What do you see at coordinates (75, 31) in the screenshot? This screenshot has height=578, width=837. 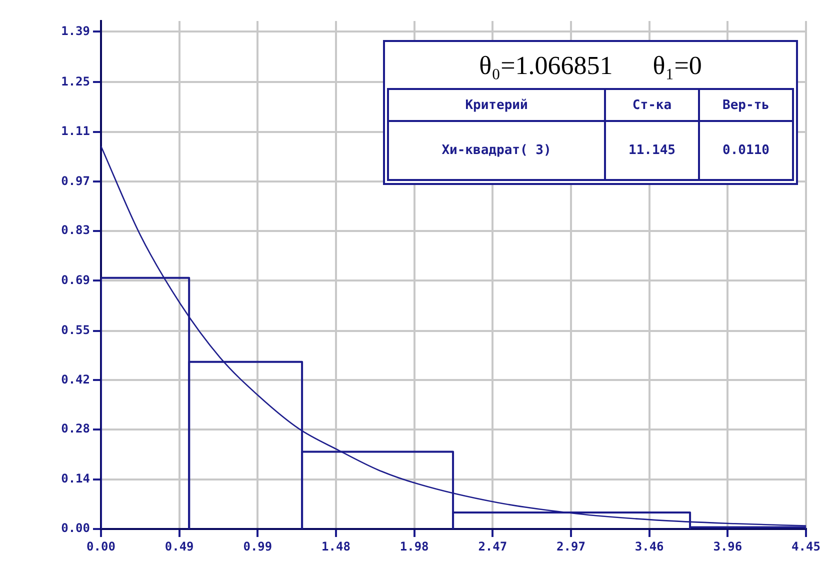 I see `y-tick-label: 1.39` at bounding box center [75, 31].